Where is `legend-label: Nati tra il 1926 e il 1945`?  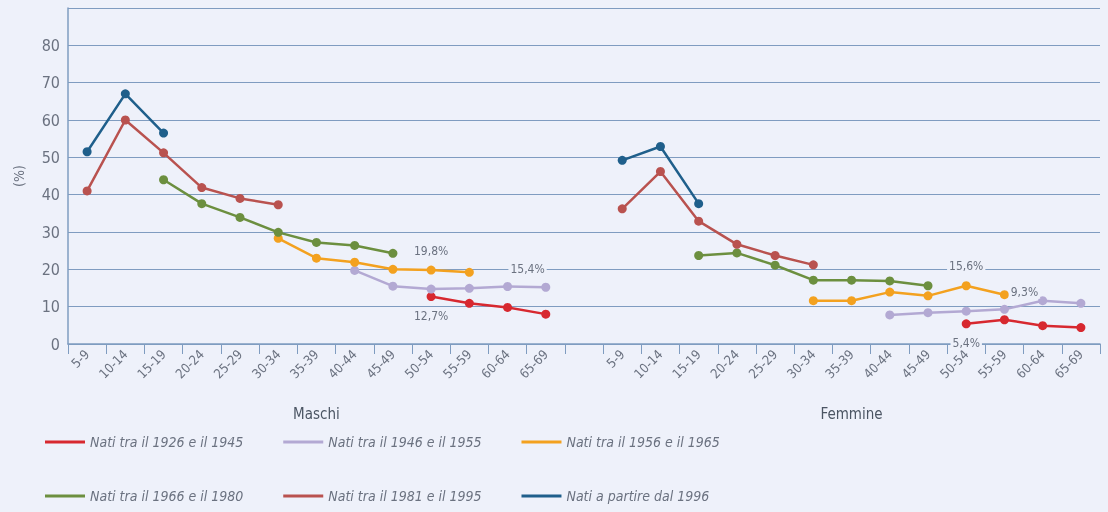 legend-label: Nati tra il 1926 e il 1945 is located at coordinates (167, 442).